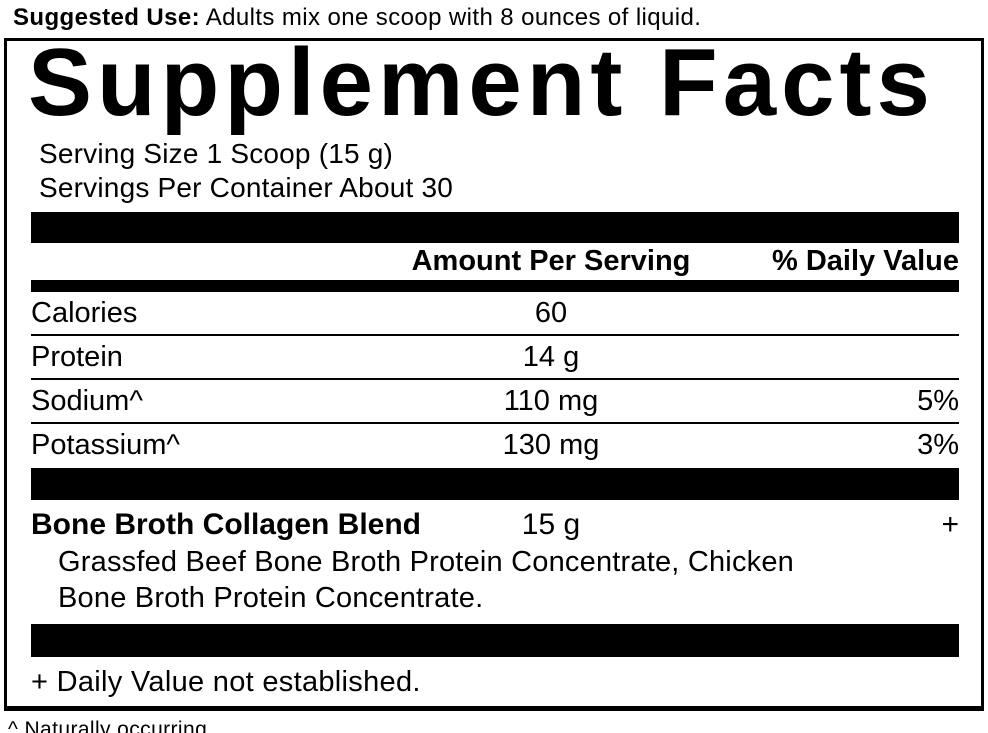 The width and height of the screenshot is (988, 733). I want to click on nutrient-row-sodium: Sodium^ 110 mg 5%, so click(495, 402).